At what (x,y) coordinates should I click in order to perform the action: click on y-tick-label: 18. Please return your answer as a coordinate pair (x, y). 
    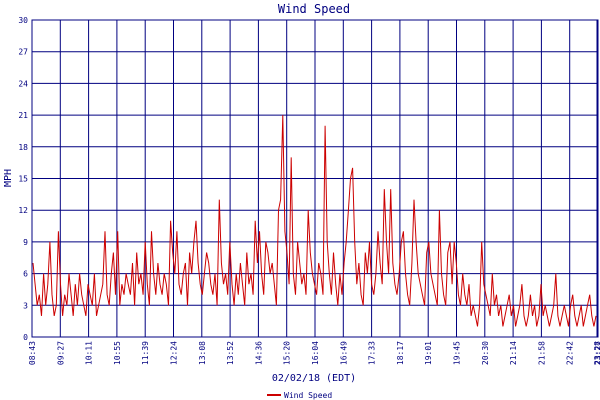
    Looking at the image, I should click on (23, 147).